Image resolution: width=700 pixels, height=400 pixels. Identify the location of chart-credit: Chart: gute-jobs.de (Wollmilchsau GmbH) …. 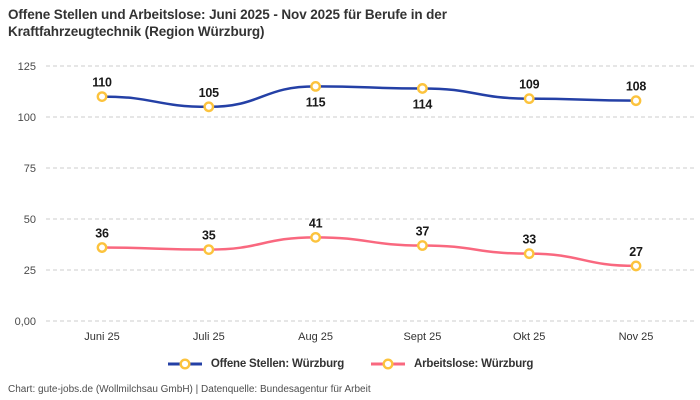
(189, 389).